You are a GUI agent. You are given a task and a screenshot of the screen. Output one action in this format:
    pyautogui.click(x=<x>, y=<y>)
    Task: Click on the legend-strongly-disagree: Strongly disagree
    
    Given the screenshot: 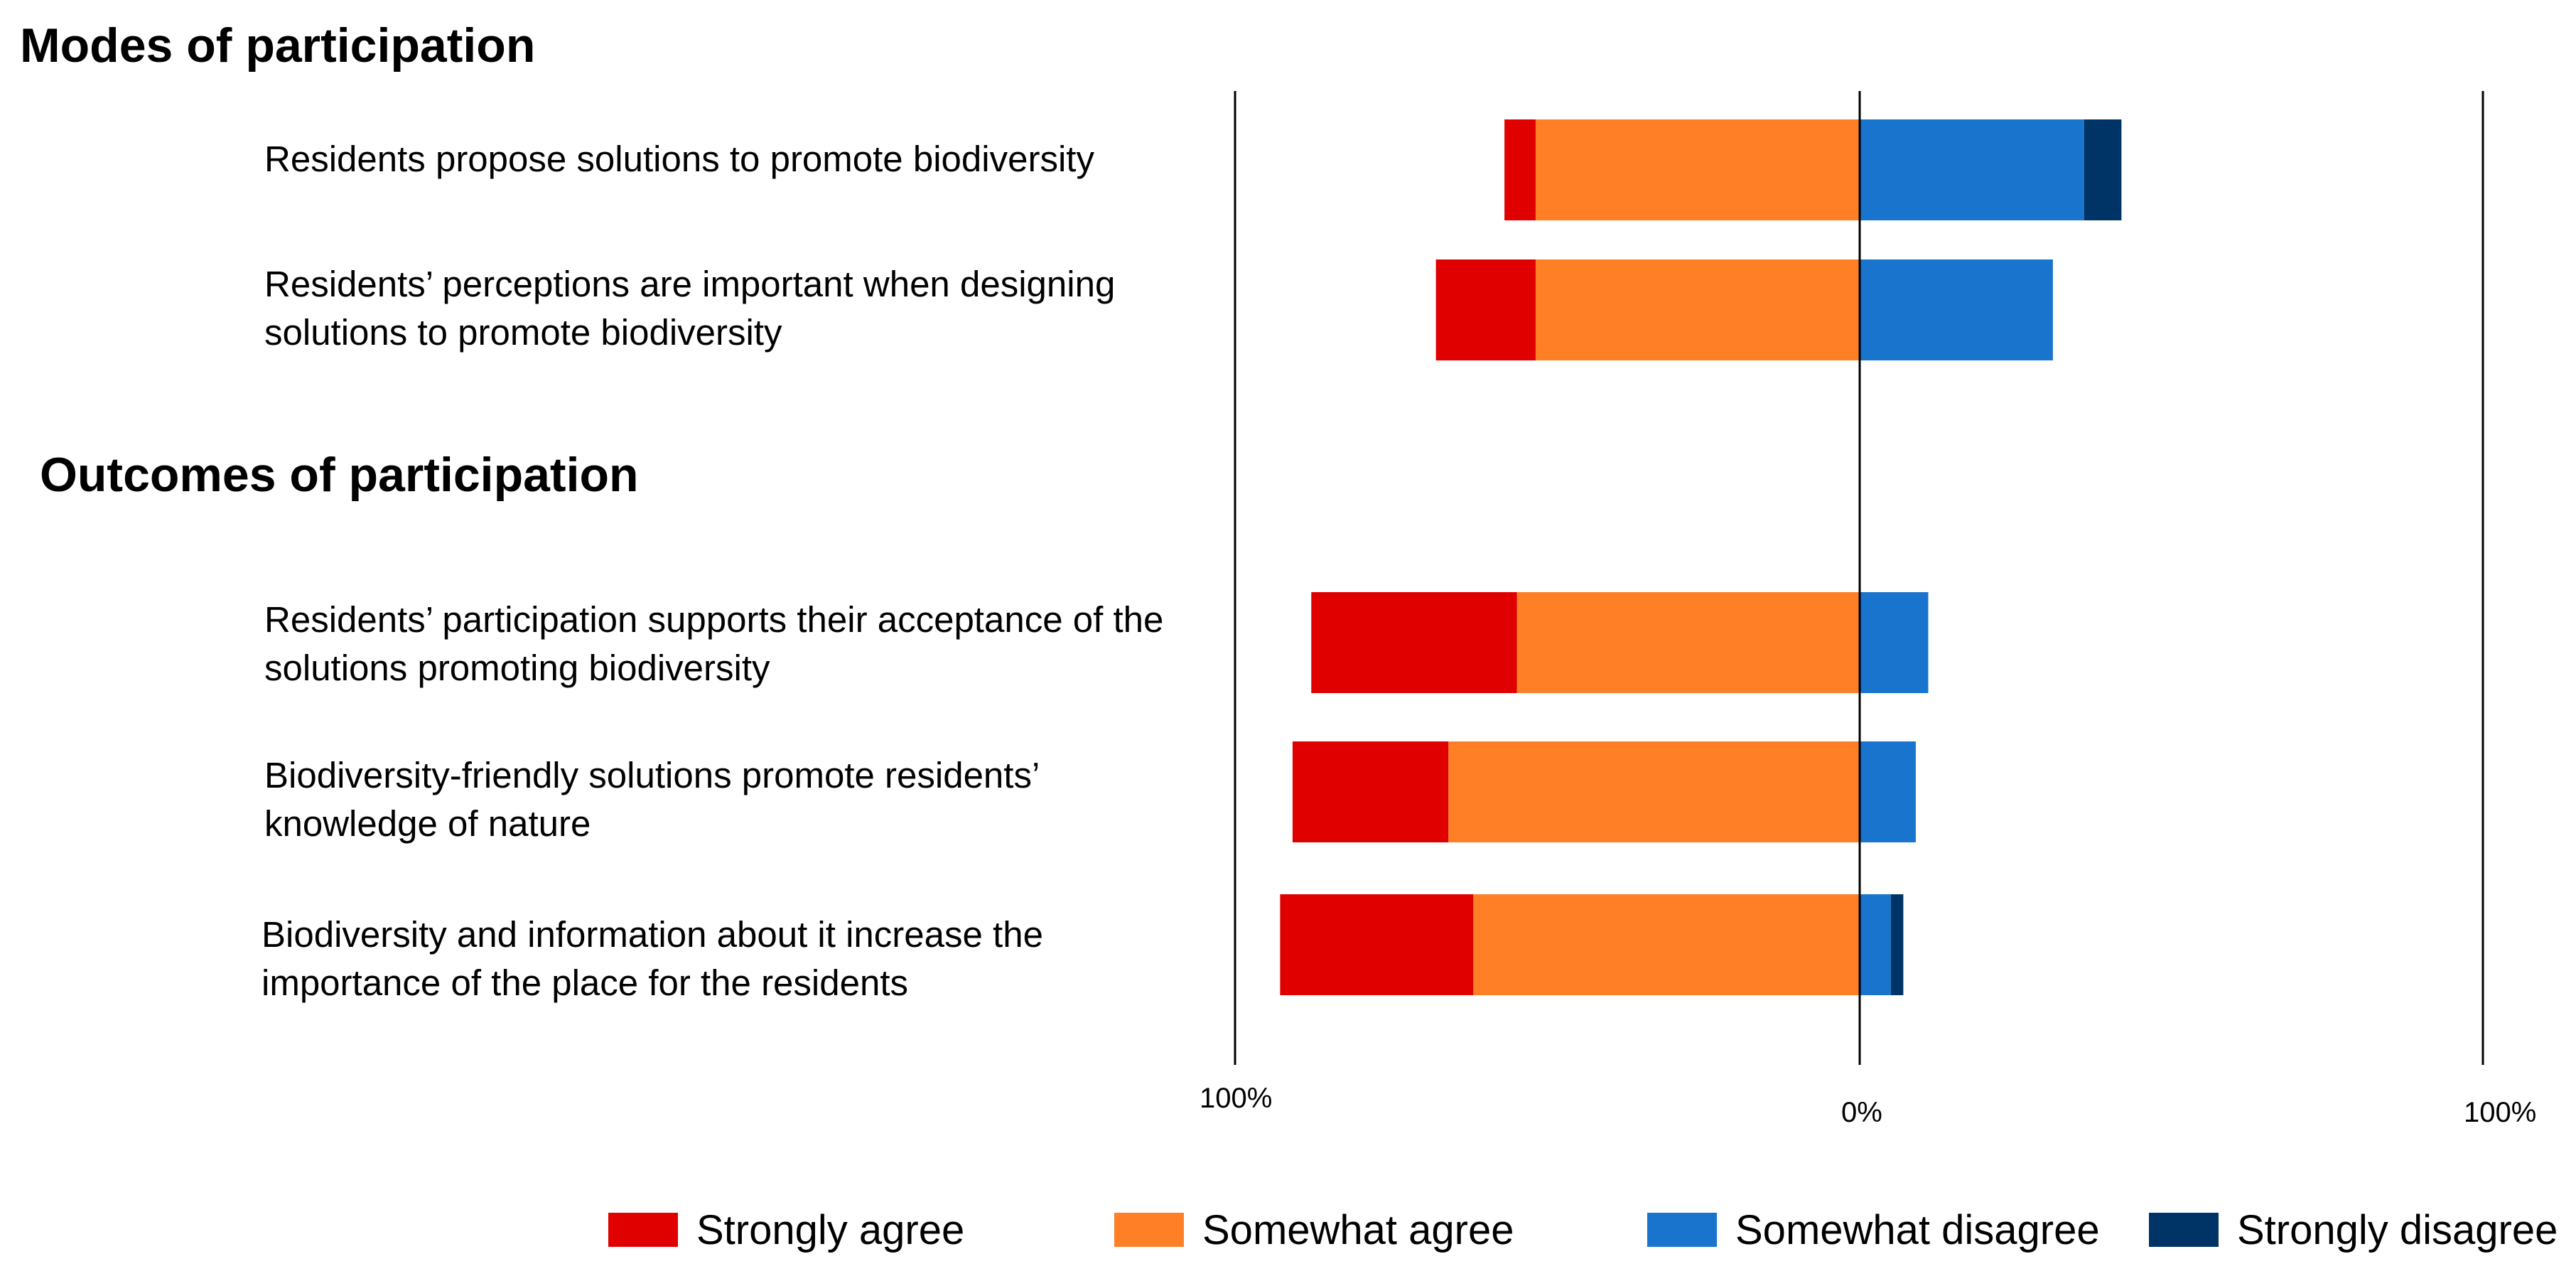 What is the action you would take?
    pyautogui.click(x=2353, y=1230)
    